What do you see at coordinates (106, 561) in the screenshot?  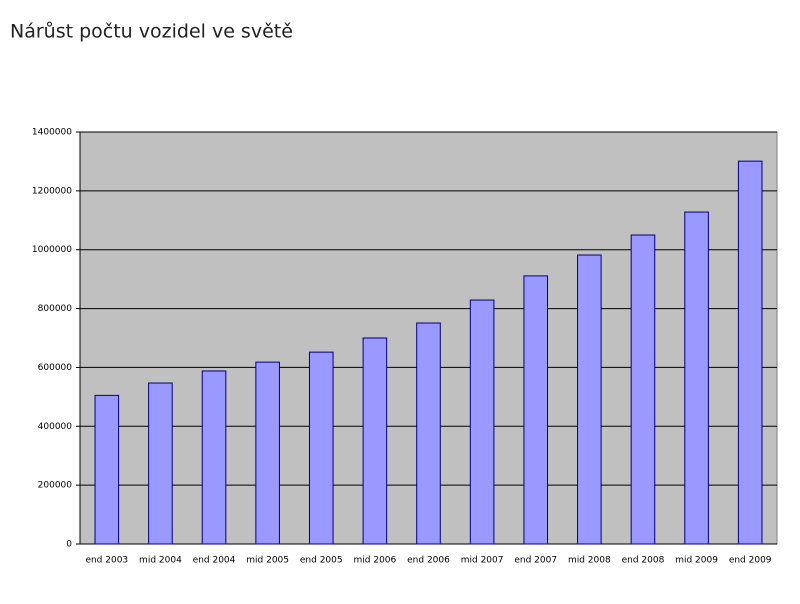 I see `x-tick-label: end 2003` at bounding box center [106, 561].